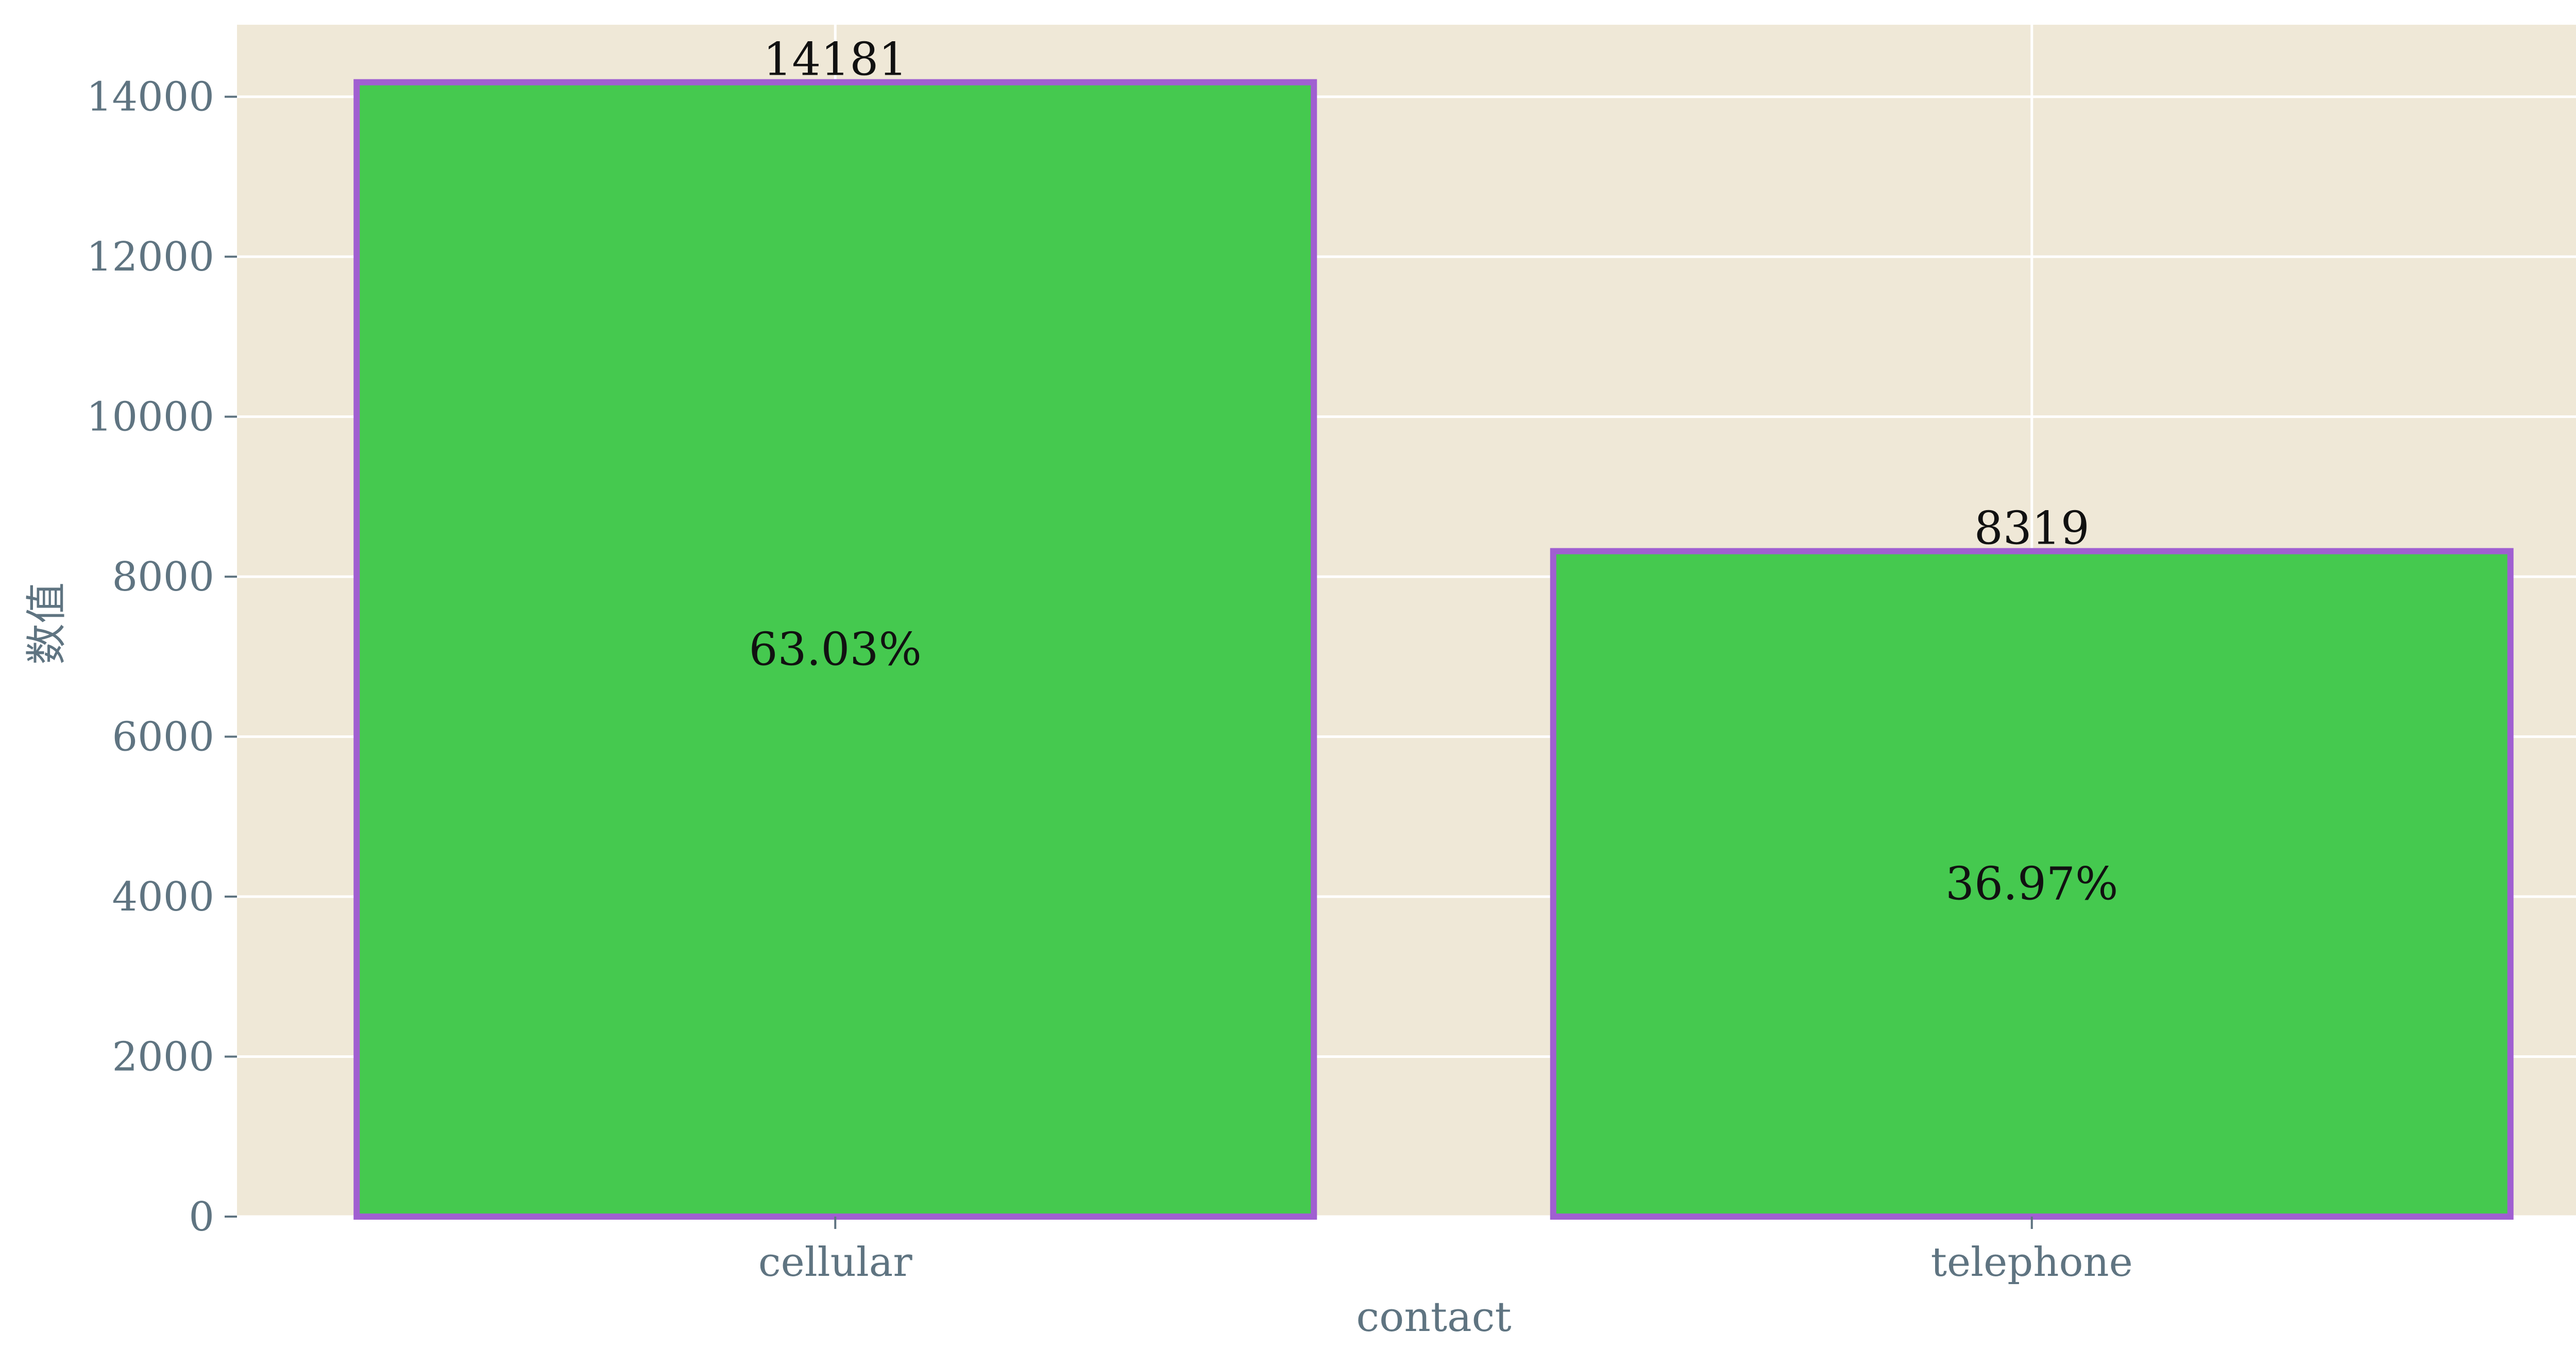 The height and width of the screenshot is (1365, 2576). Describe the element at coordinates (163, 737) in the screenshot. I see `y-tick-label: 6000` at that location.